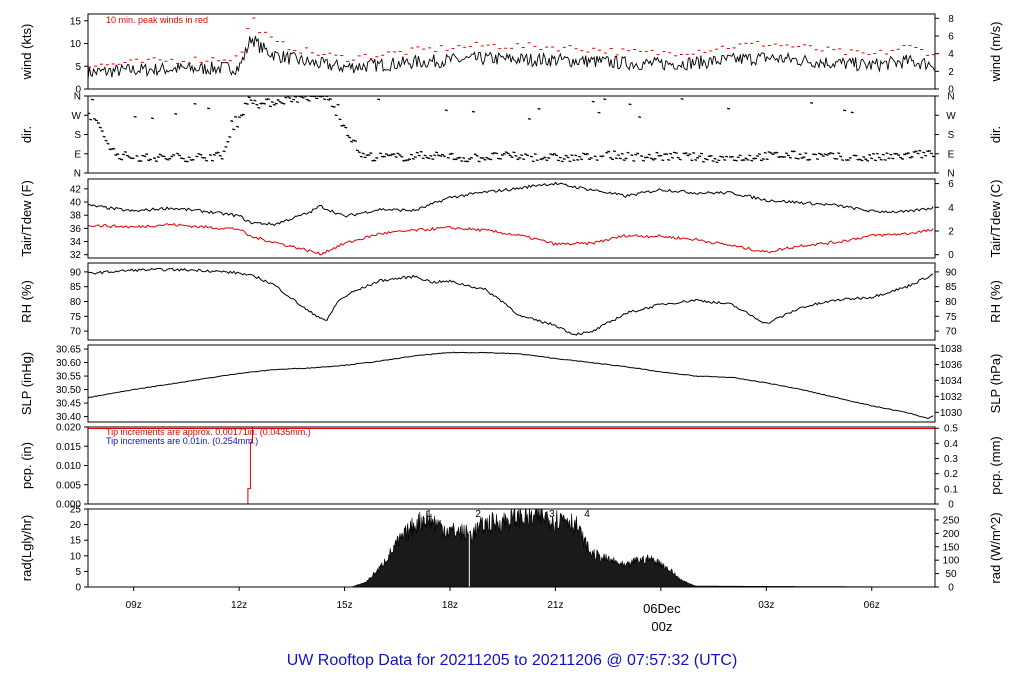 Image resolution: width=1024 pixels, height=700 pixels. What do you see at coordinates (76, 541) in the screenshot?
I see `left-tick-label: 15` at bounding box center [76, 541].